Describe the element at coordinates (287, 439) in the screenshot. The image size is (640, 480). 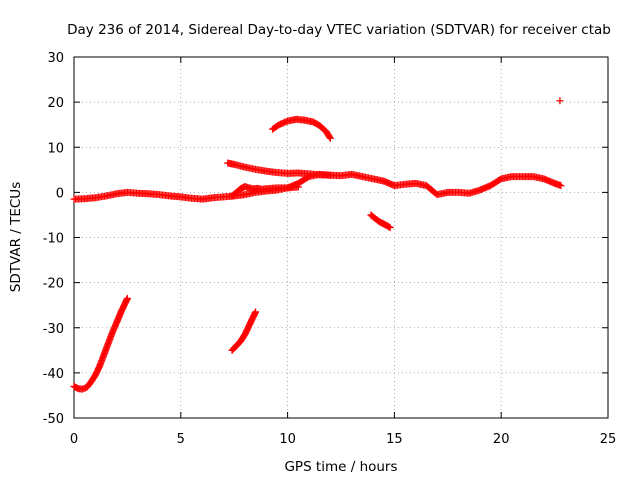
I see `x-tick-label: 10` at that location.